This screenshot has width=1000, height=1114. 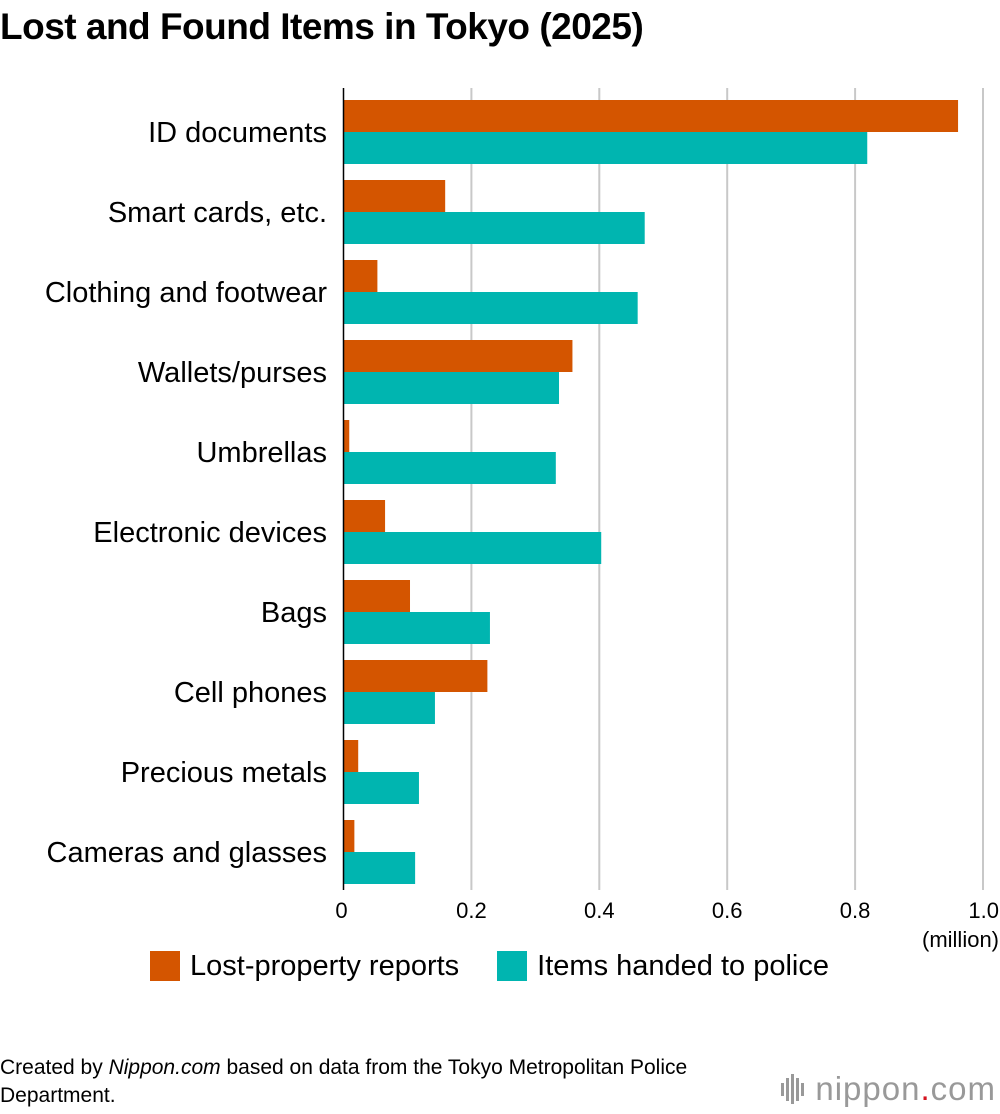 What do you see at coordinates (416, 628) in the screenshot?
I see `bar-items-handed-to-police-bags` at bounding box center [416, 628].